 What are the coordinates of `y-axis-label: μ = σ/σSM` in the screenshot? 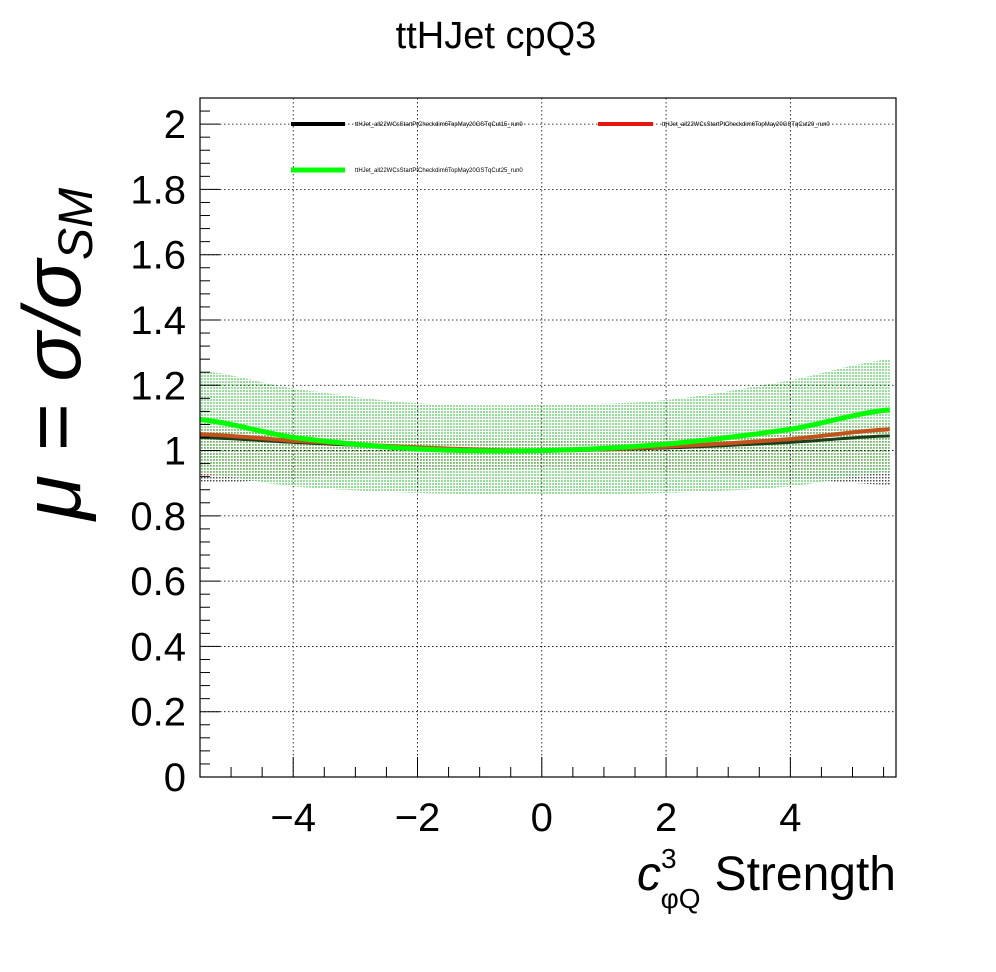 It's located at (55, 355).